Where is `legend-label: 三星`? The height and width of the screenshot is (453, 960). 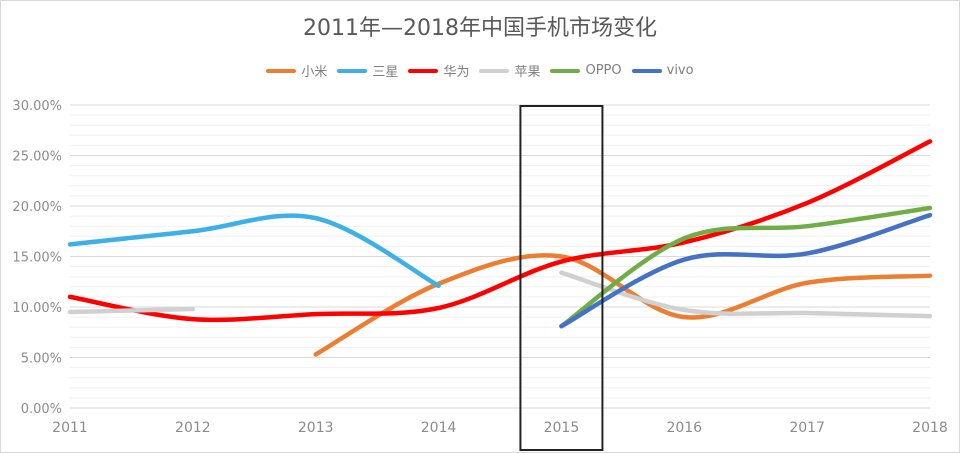 legend-label: 三星 is located at coordinates (385, 72).